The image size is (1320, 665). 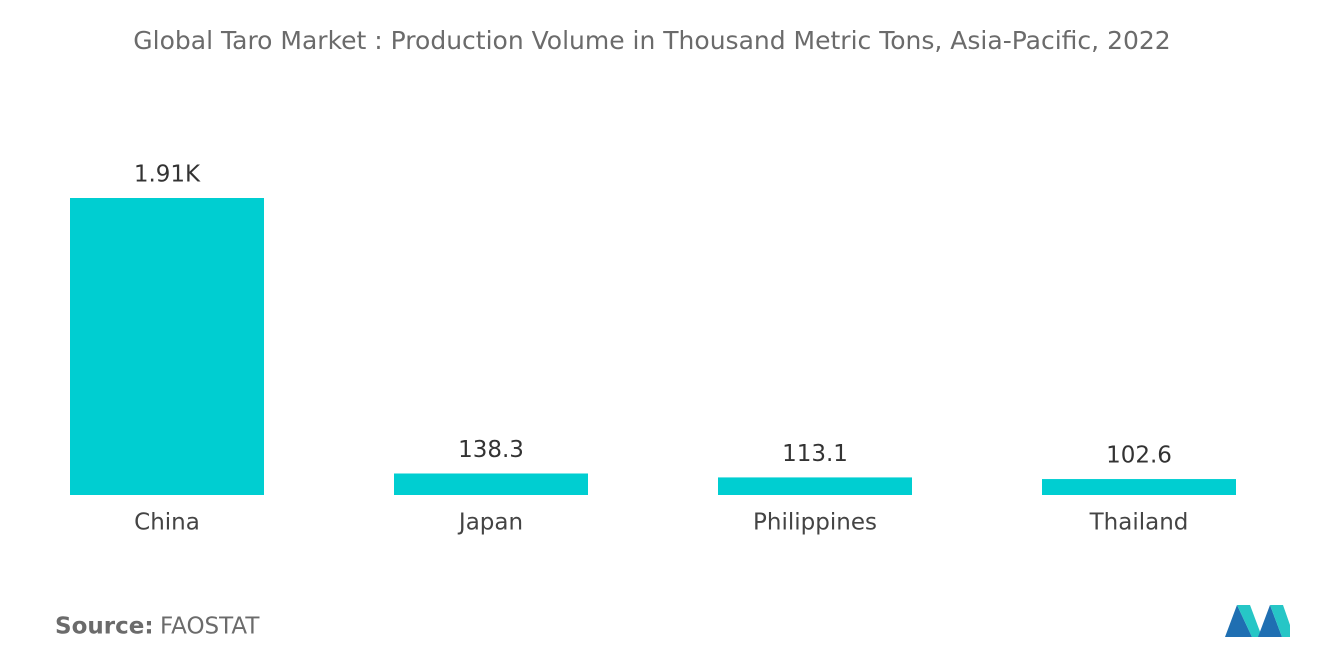 I want to click on source-label: Source:, so click(x=104, y=627).